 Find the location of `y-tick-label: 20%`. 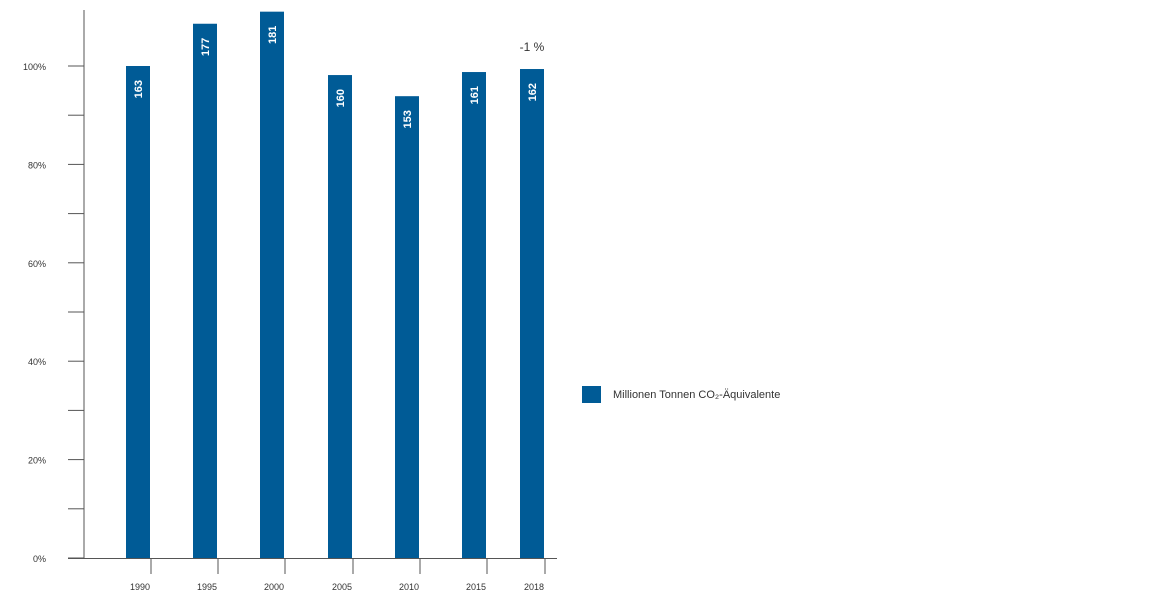

y-tick-label: 20% is located at coordinates (37, 461).